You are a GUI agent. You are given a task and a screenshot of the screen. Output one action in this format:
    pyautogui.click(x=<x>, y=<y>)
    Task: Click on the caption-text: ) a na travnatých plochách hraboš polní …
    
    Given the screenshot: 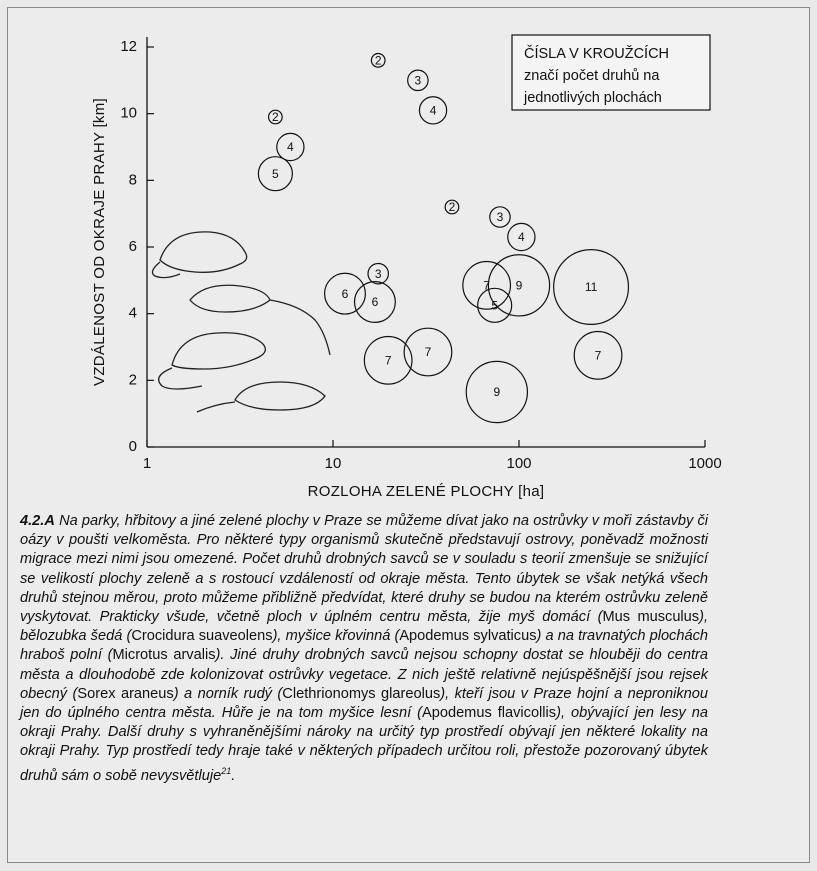 What is the action you would take?
    pyautogui.click(x=364, y=646)
    